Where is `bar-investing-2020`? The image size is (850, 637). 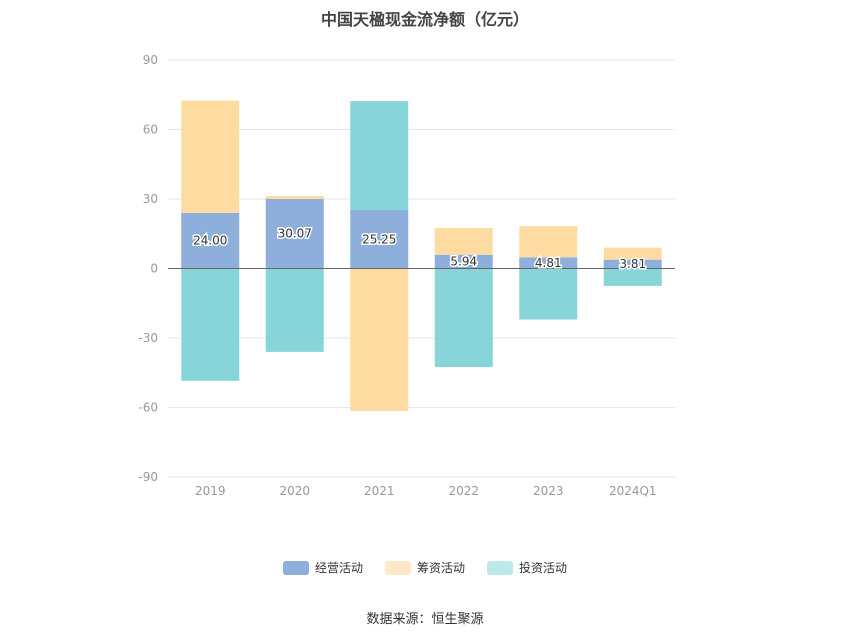 bar-investing-2020 is located at coordinates (294, 310).